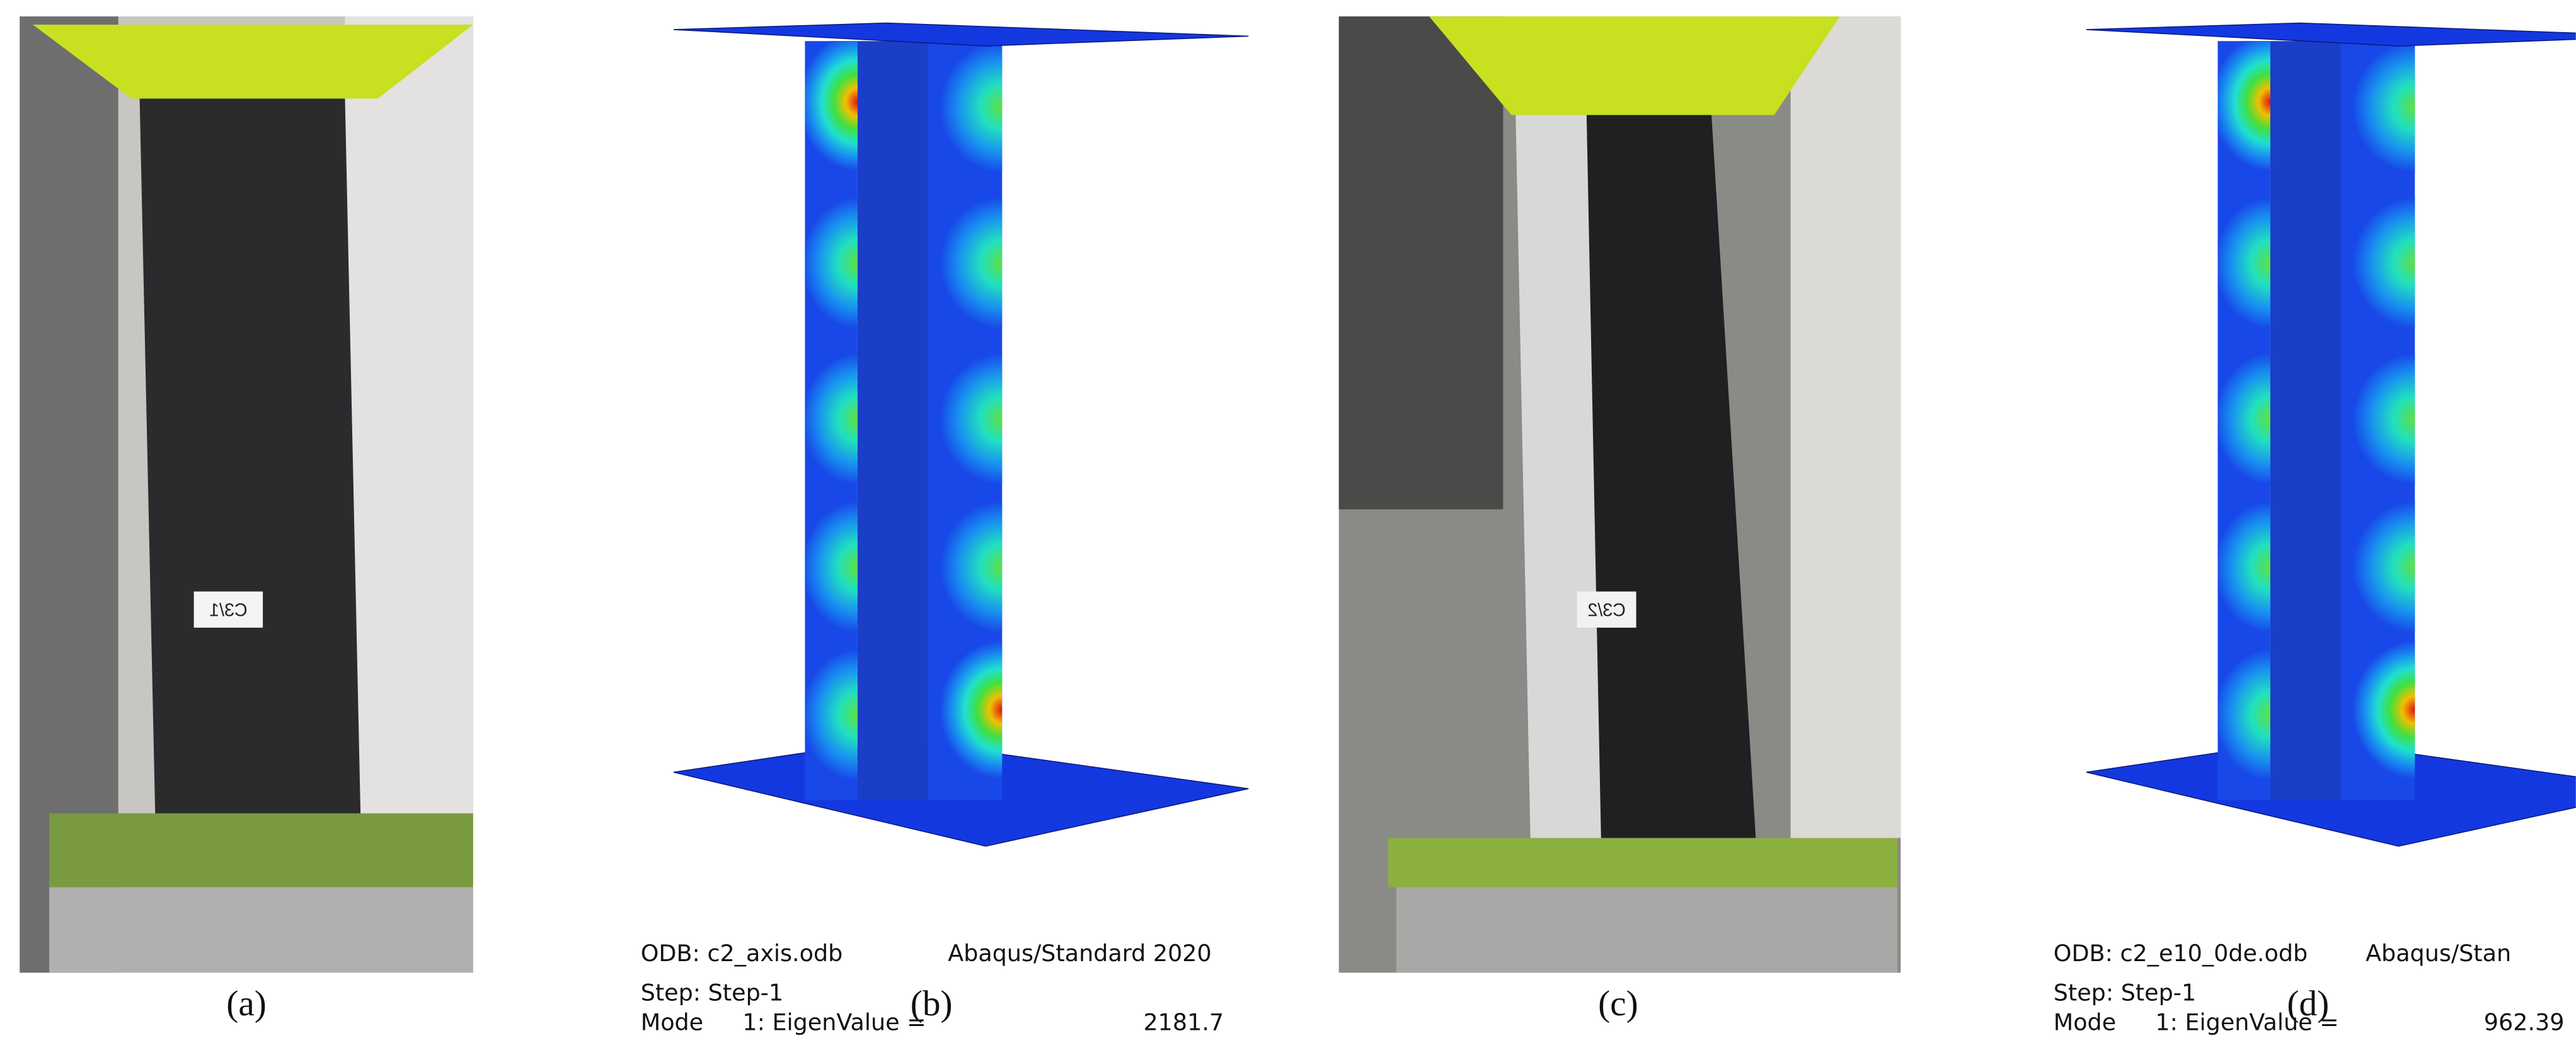  What do you see at coordinates (2524, 1022) in the screenshot?
I see `eigenvalue: 962.39` at bounding box center [2524, 1022].